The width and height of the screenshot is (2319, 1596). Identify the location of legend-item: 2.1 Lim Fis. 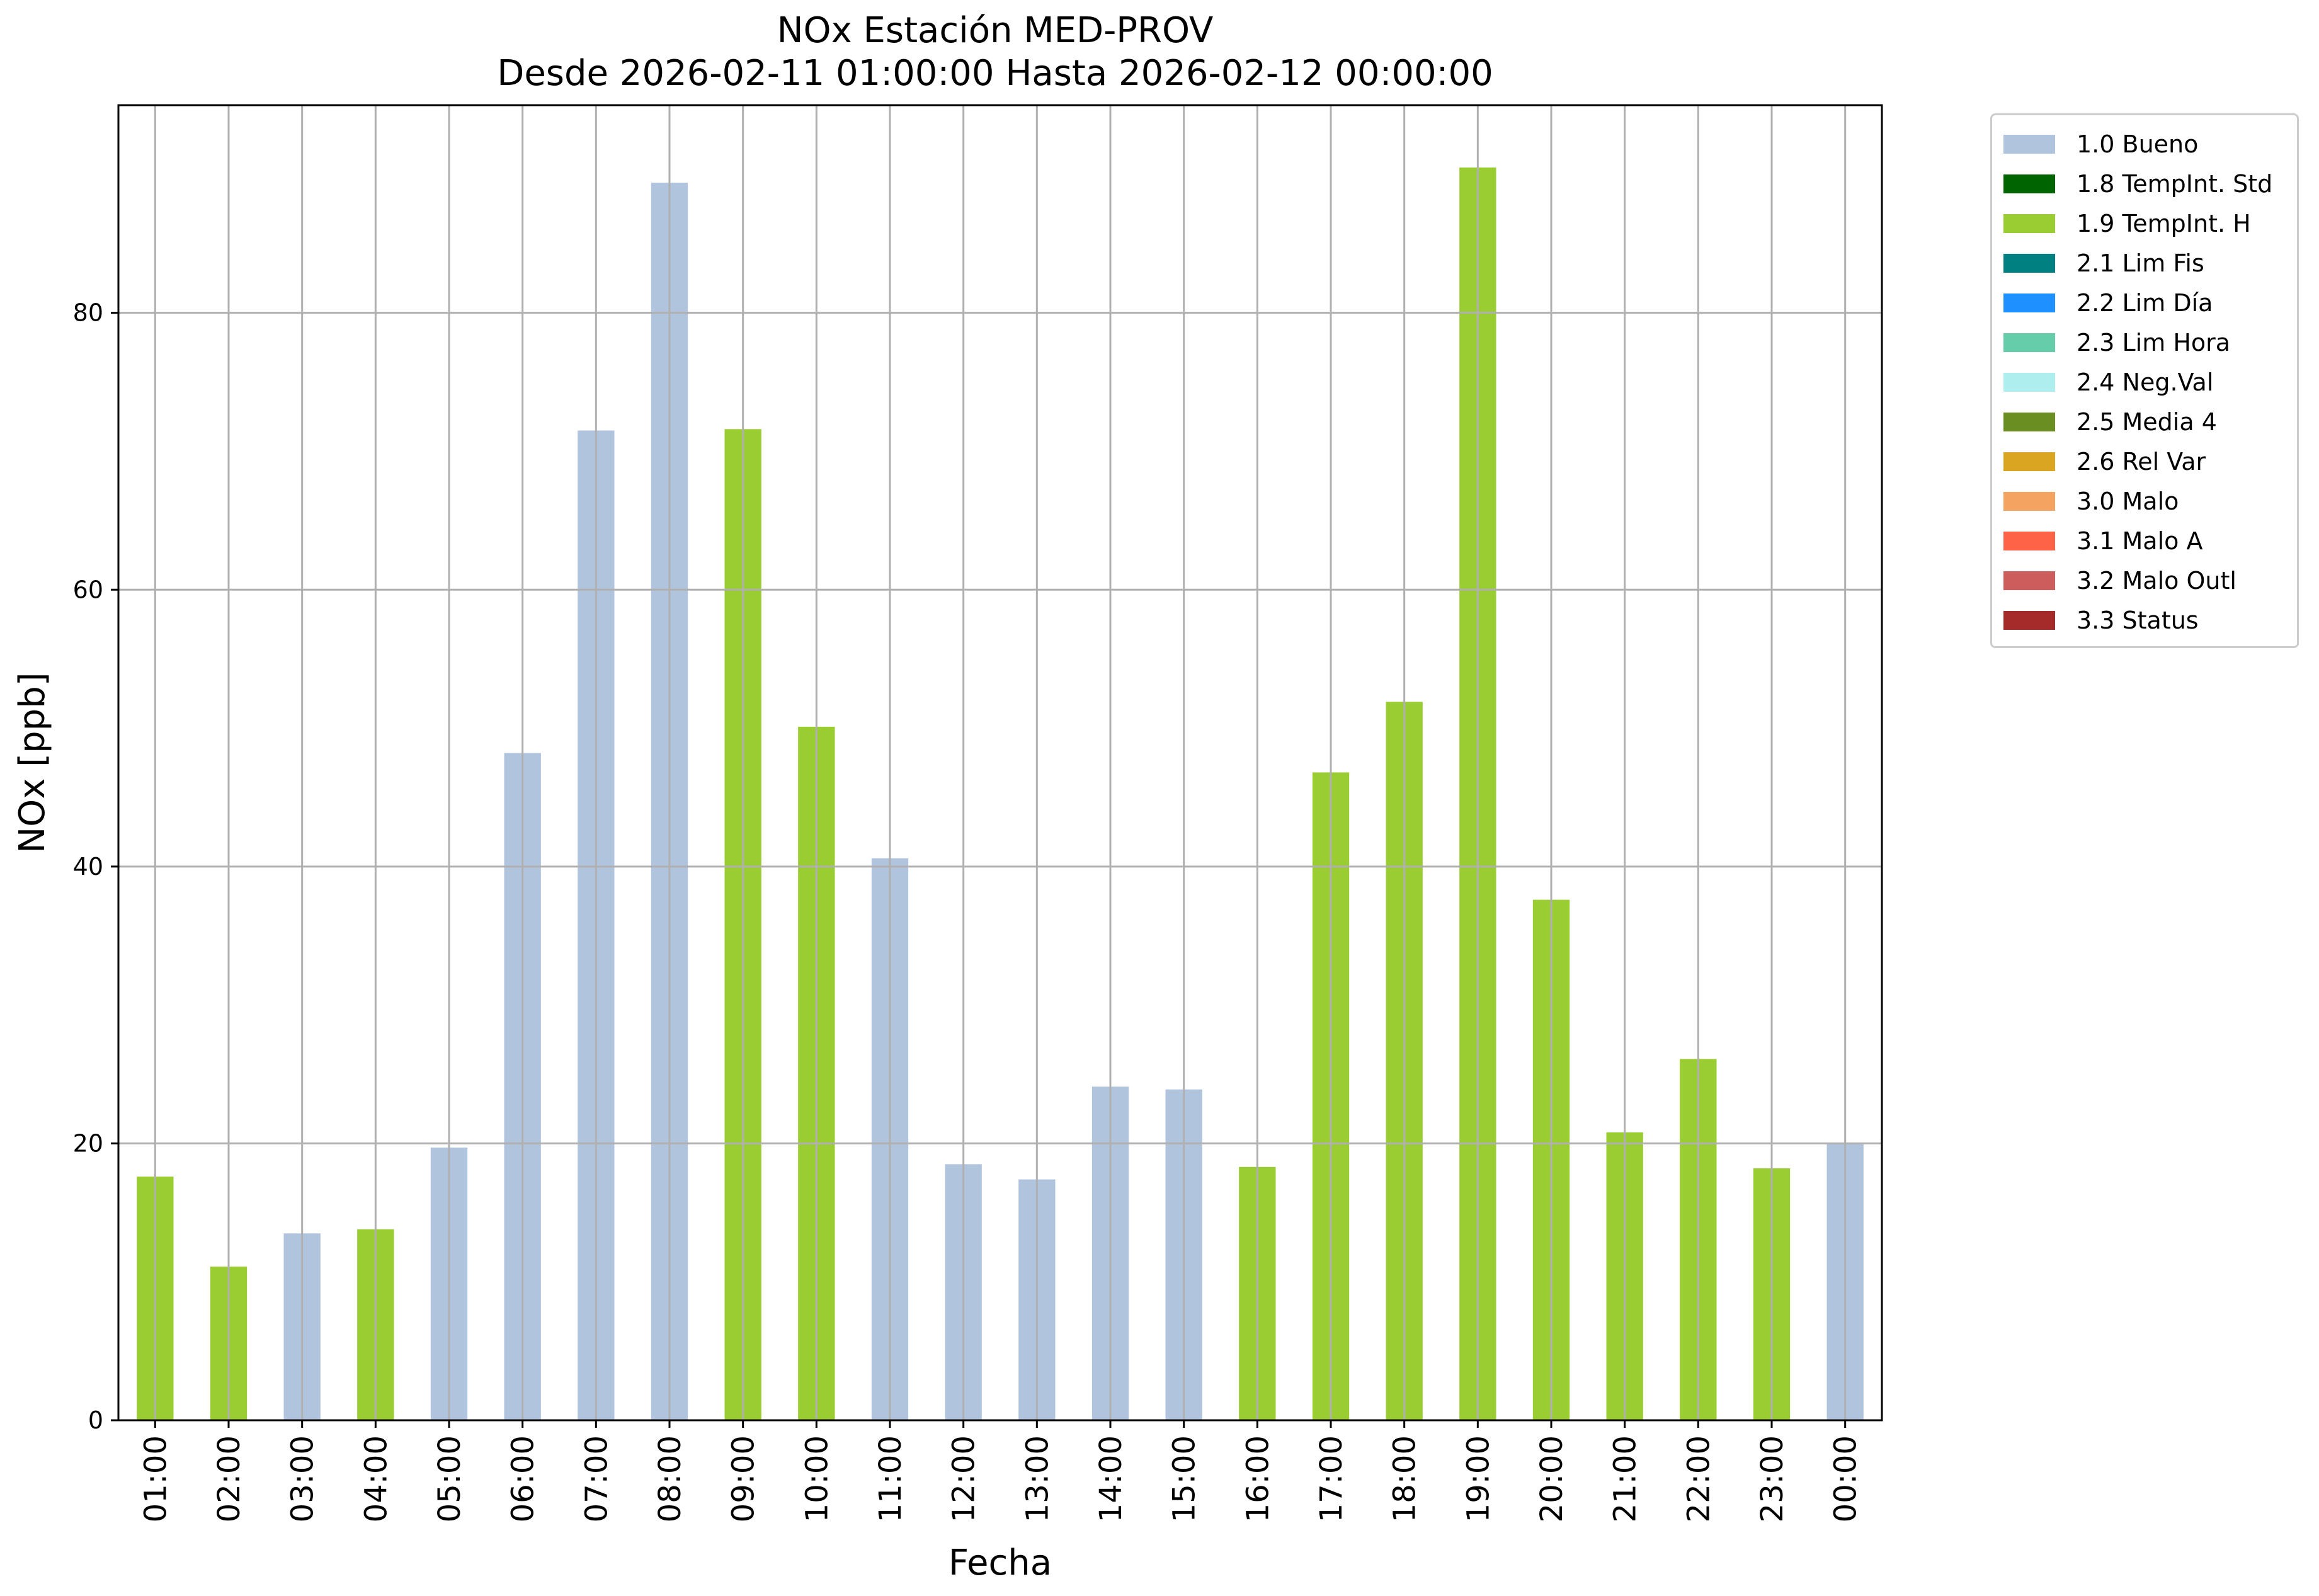
(2144, 263).